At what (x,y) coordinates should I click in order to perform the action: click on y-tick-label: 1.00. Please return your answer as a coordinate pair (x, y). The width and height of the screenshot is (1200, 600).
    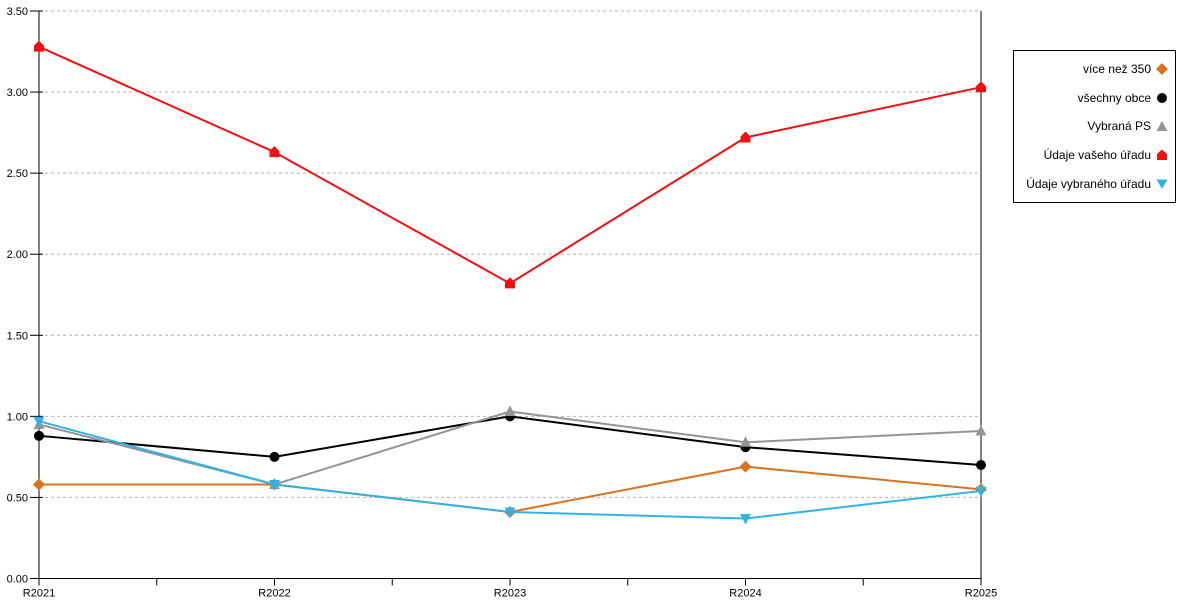
    Looking at the image, I should click on (17, 417).